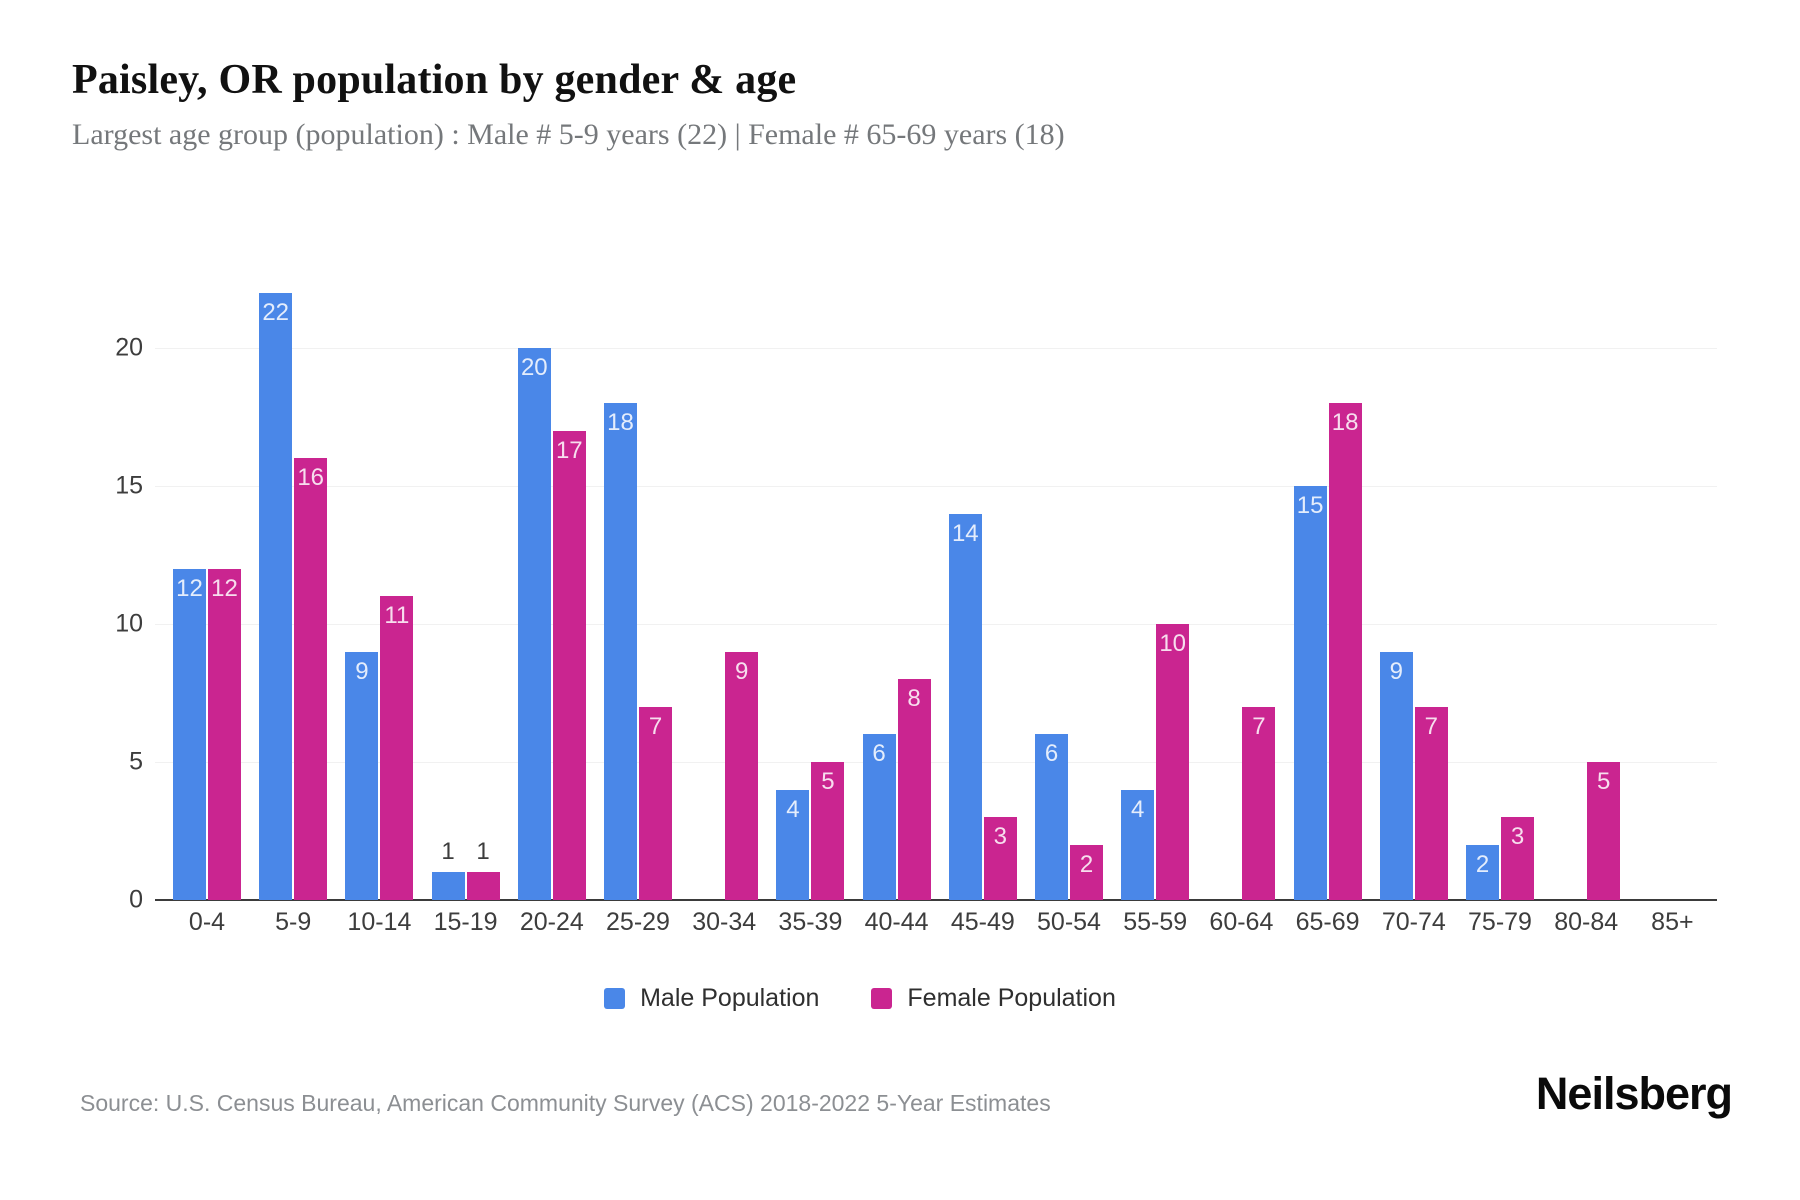 Image resolution: width=1800 pixels, height=1200 pixels. Describe the element at coordinates (1413, 922) in the screenshot. I see `x-axis-tick-label: 70-74` at that location.